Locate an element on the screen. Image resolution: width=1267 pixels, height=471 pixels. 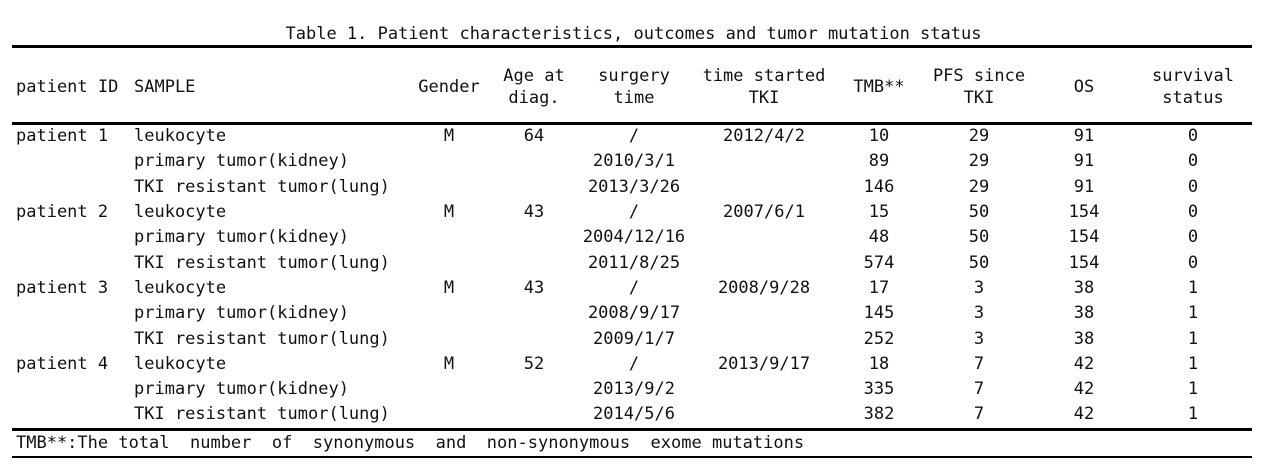
cell-surgery-time: 2013/9/2 is located at coordinates (634, 389).